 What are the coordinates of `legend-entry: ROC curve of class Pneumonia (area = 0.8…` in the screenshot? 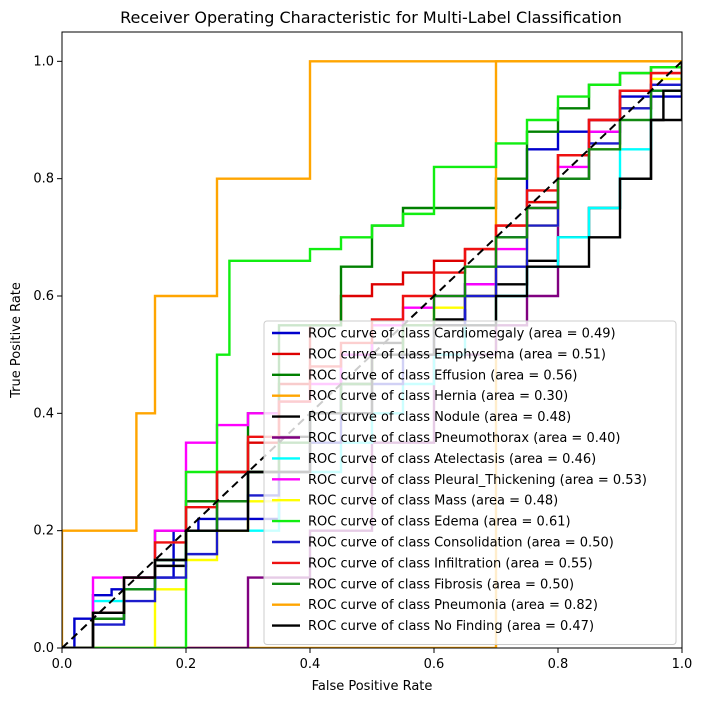 It's located at (453, 605).